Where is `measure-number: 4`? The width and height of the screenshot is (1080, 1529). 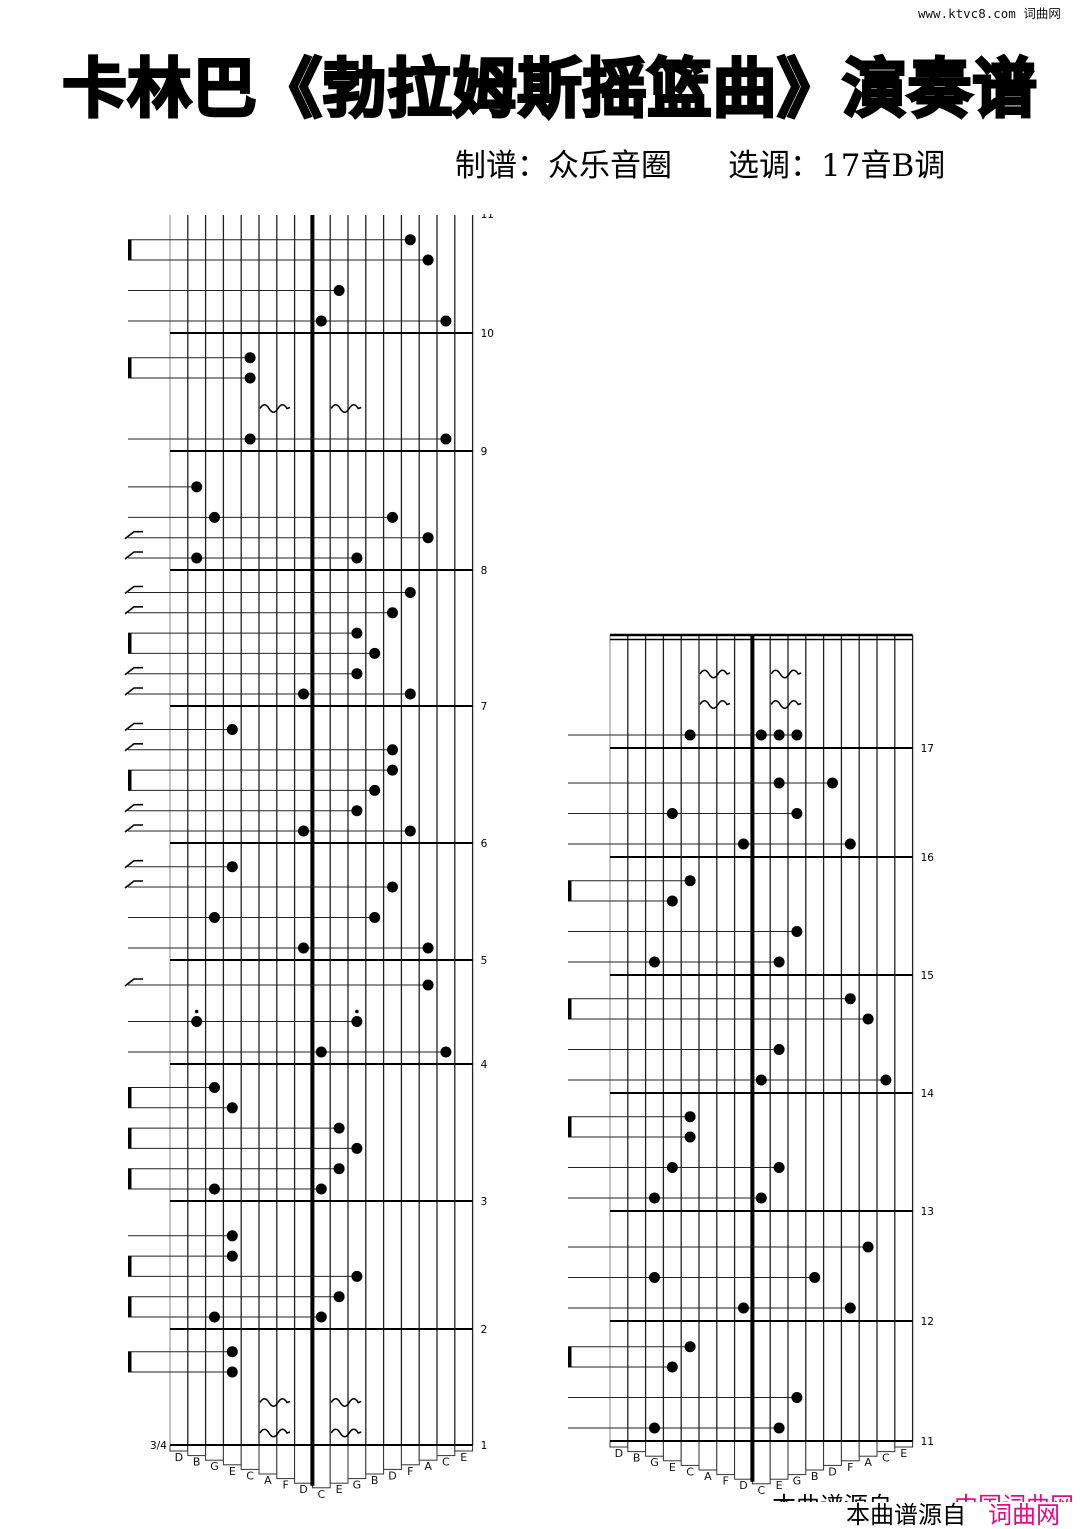
measure-number: 4 is located at coordinates (484, 1065).